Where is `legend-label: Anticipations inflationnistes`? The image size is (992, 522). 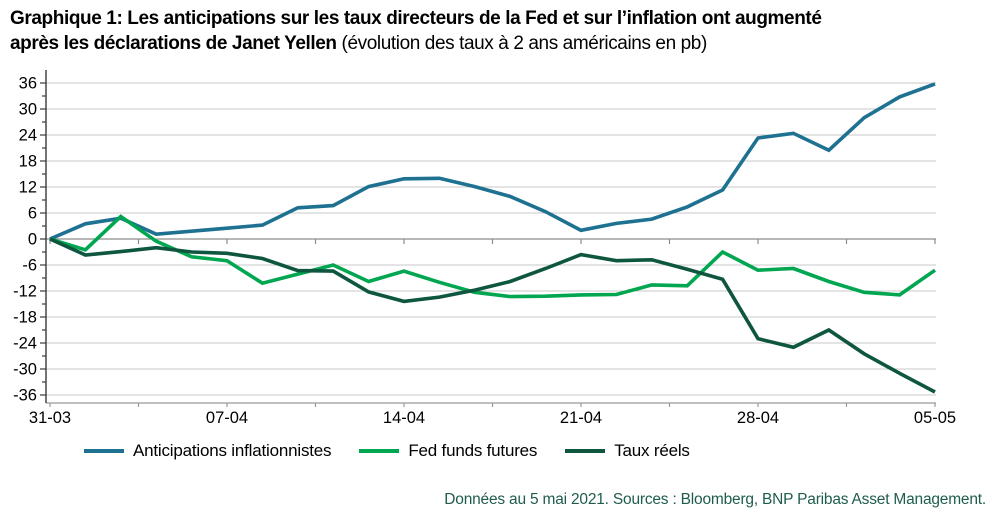
legend-label: Anticipations inflationnistes is located at coordinates (232, 450).